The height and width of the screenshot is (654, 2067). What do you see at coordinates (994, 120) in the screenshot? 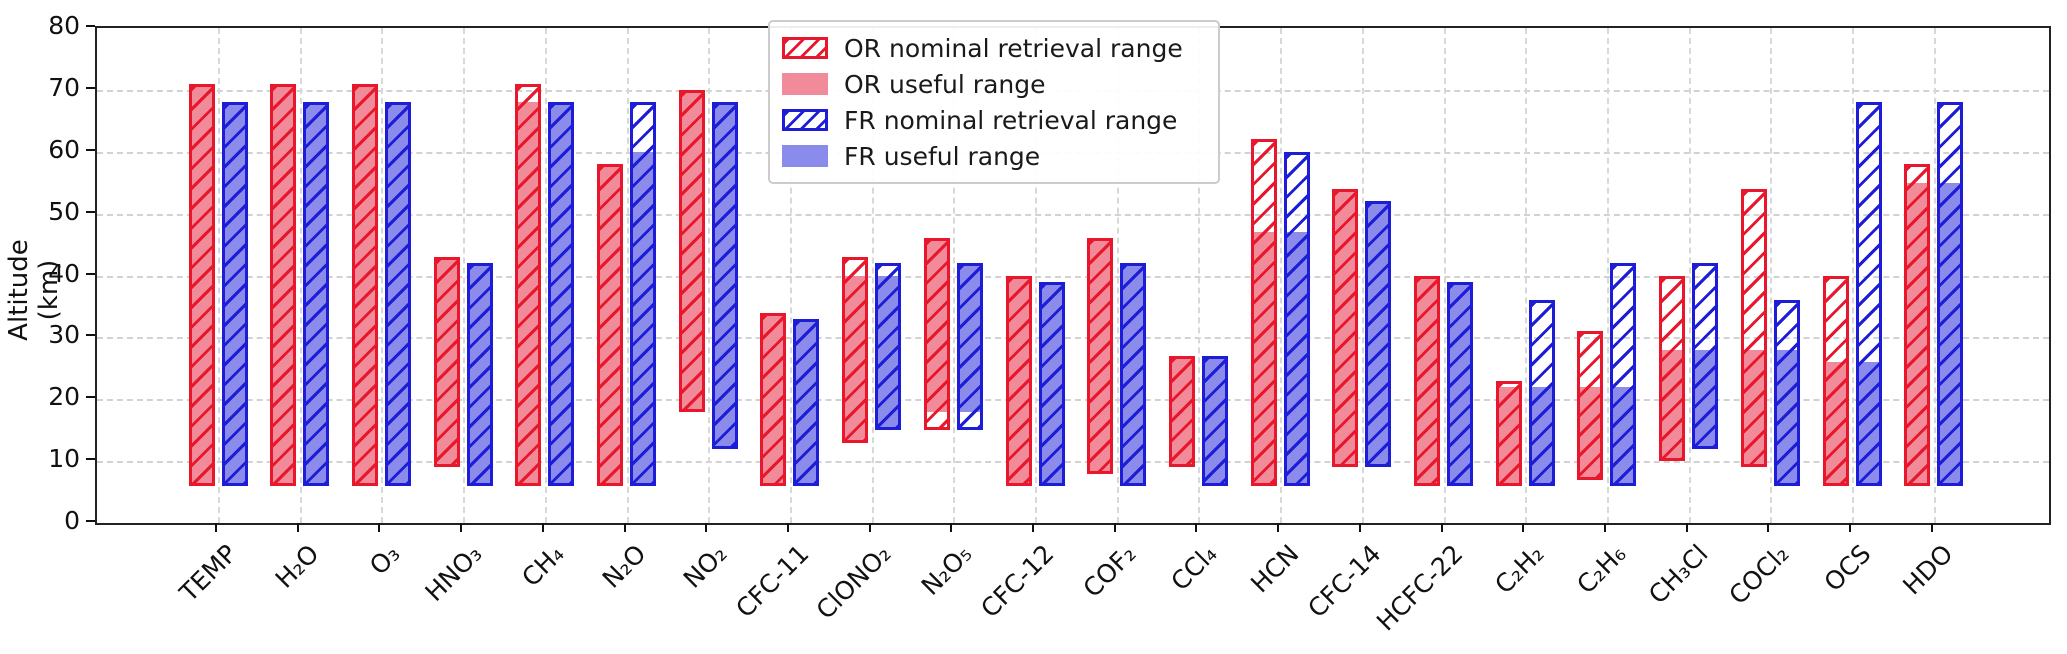
I see `legend-item: FR nominal retrieval range` at bounding box center [994, 120].